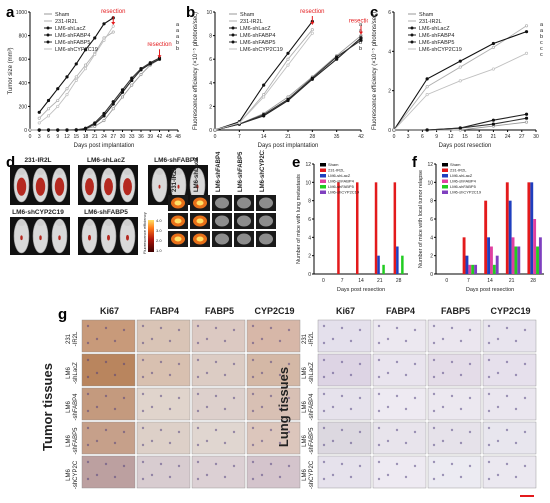 The image size is (550, 503). Describe the element at coordinates (141, 137) in the screenshot. I see `x-tick-label: 36` at that location.